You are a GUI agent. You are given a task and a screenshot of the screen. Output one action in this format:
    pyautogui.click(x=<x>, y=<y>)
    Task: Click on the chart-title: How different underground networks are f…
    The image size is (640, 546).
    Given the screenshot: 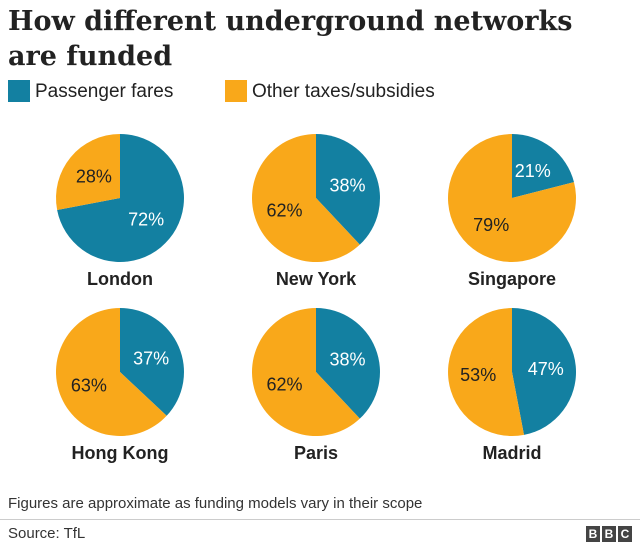 What is the action you would take?
    pyautogui.click(x=318, y=39)
    